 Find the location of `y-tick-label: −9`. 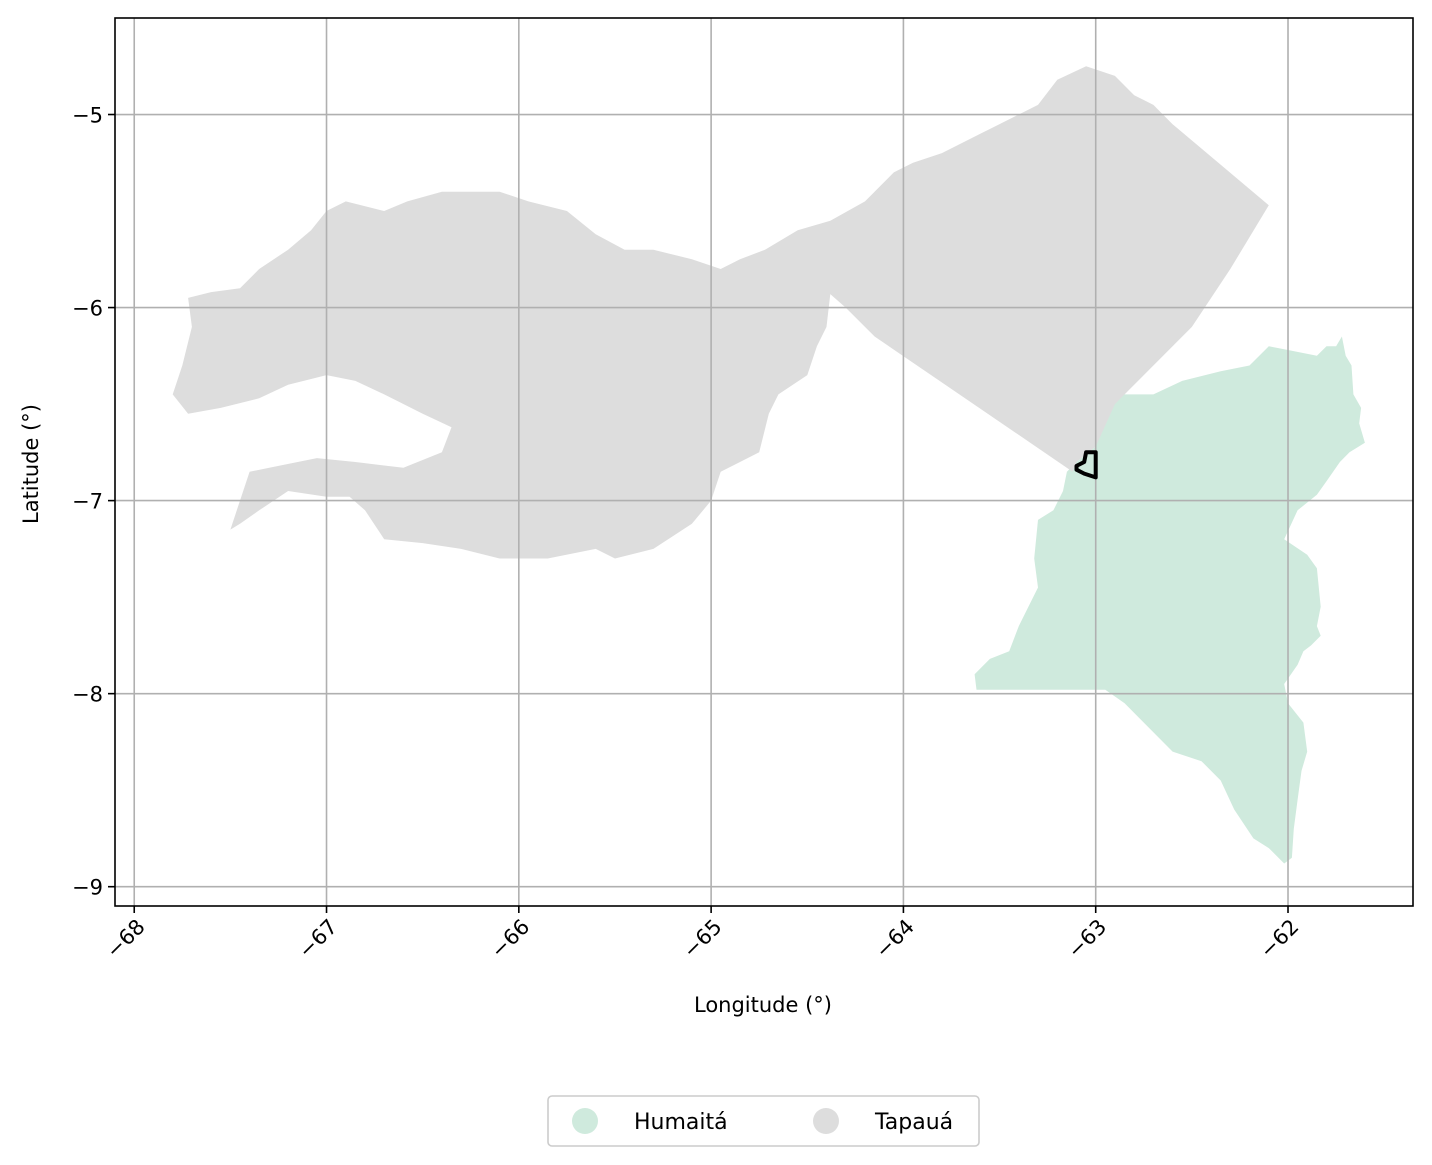

y-tick-label: −9 is located at coordinates (87, 888).